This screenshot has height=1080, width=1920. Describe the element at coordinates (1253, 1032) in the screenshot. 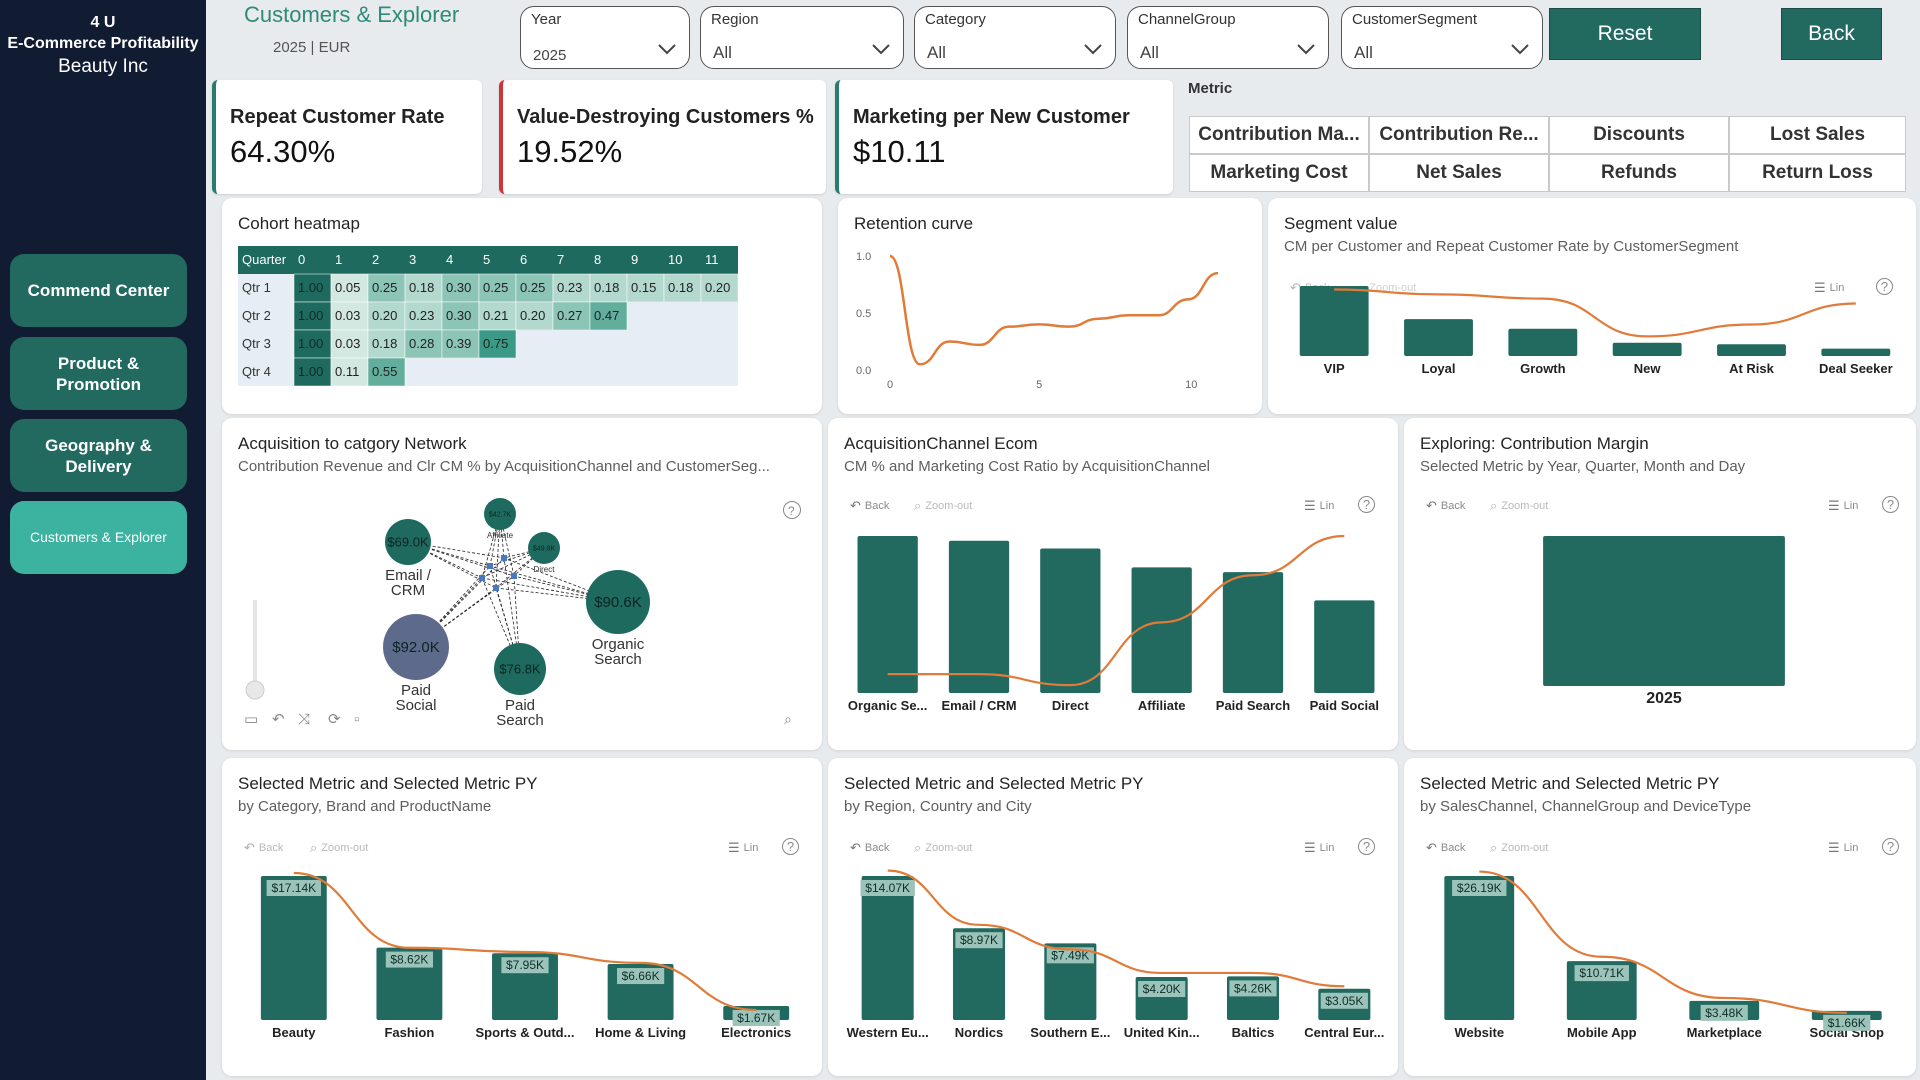

I see `category-label: Baltics` at that location.